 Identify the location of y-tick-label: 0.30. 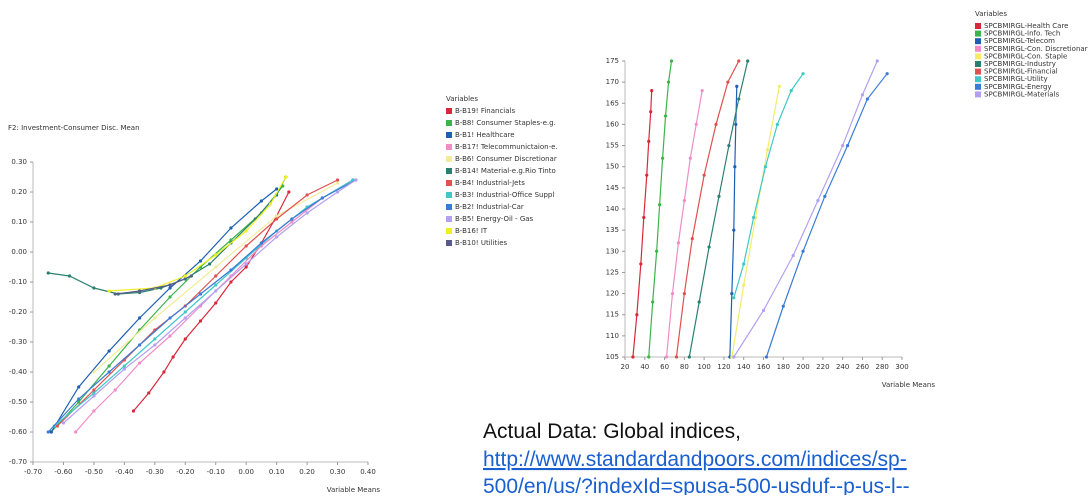
(19, 162).